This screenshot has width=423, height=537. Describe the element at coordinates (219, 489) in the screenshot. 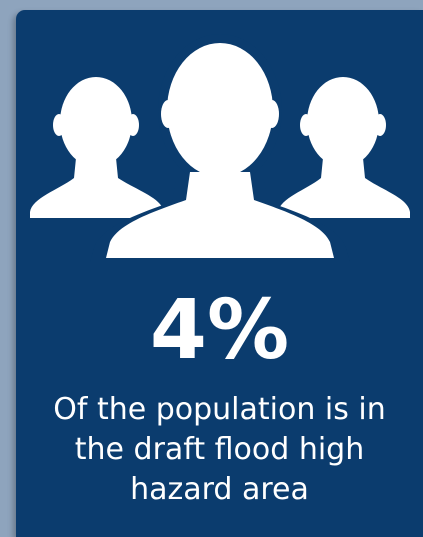

I see `caption-line: hazard area` at that location.